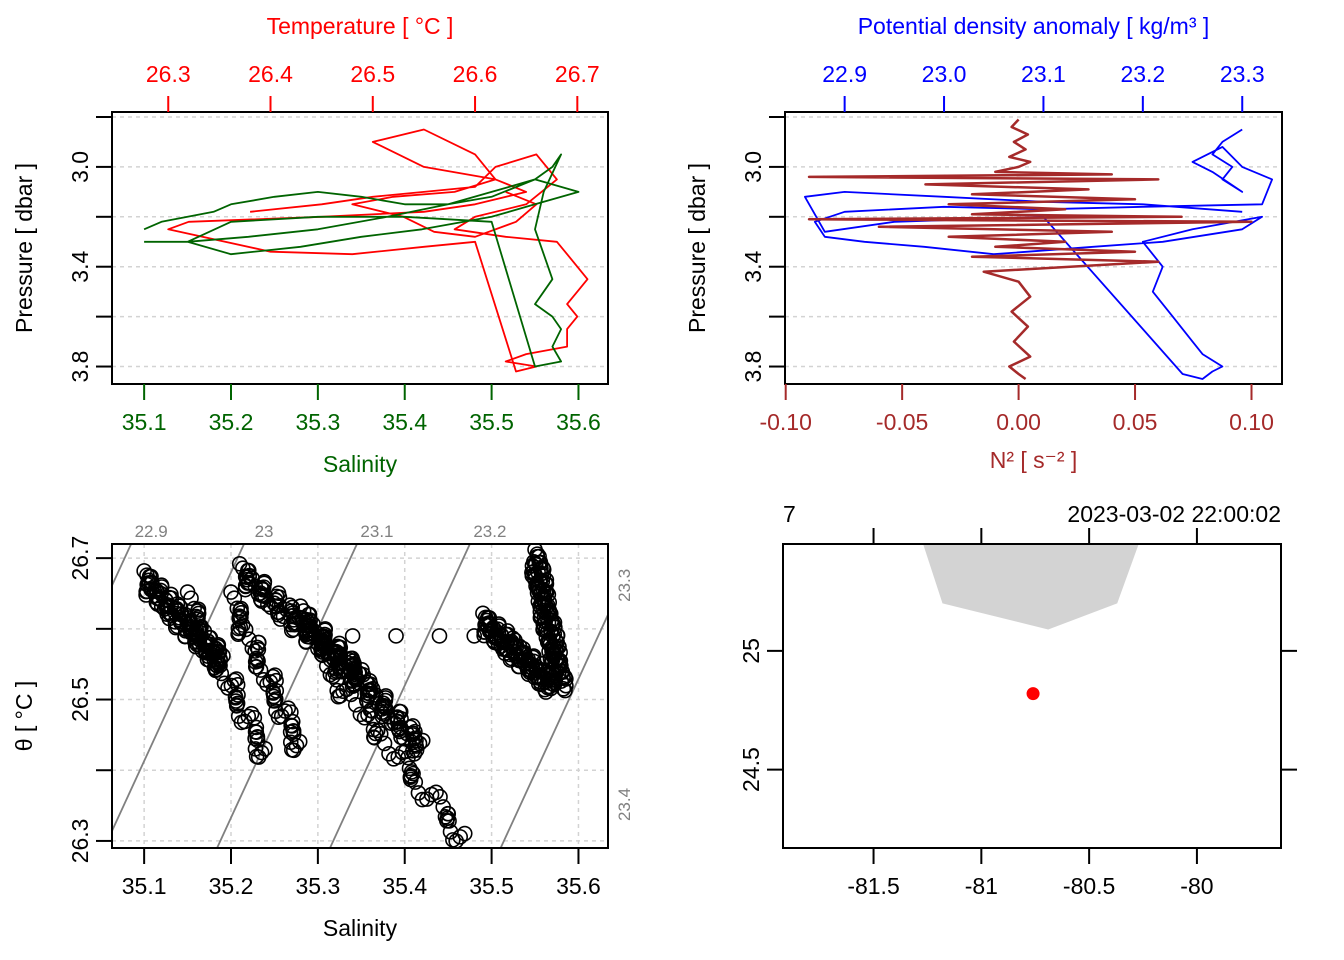 The width and height of the screenshot is (1344, 960). Describe the element at coordinates (753, 167) in the screenshot. I see `y-tick-label: 3.0` at that location.